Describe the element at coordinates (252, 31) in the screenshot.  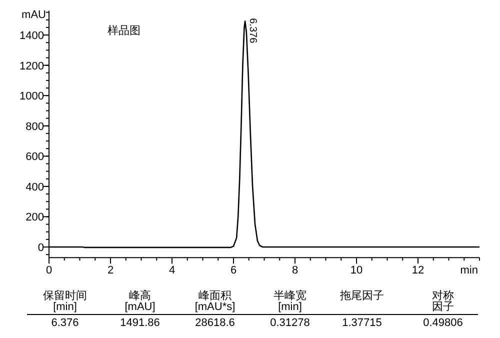
I see `annotation: 6.376` at that location.